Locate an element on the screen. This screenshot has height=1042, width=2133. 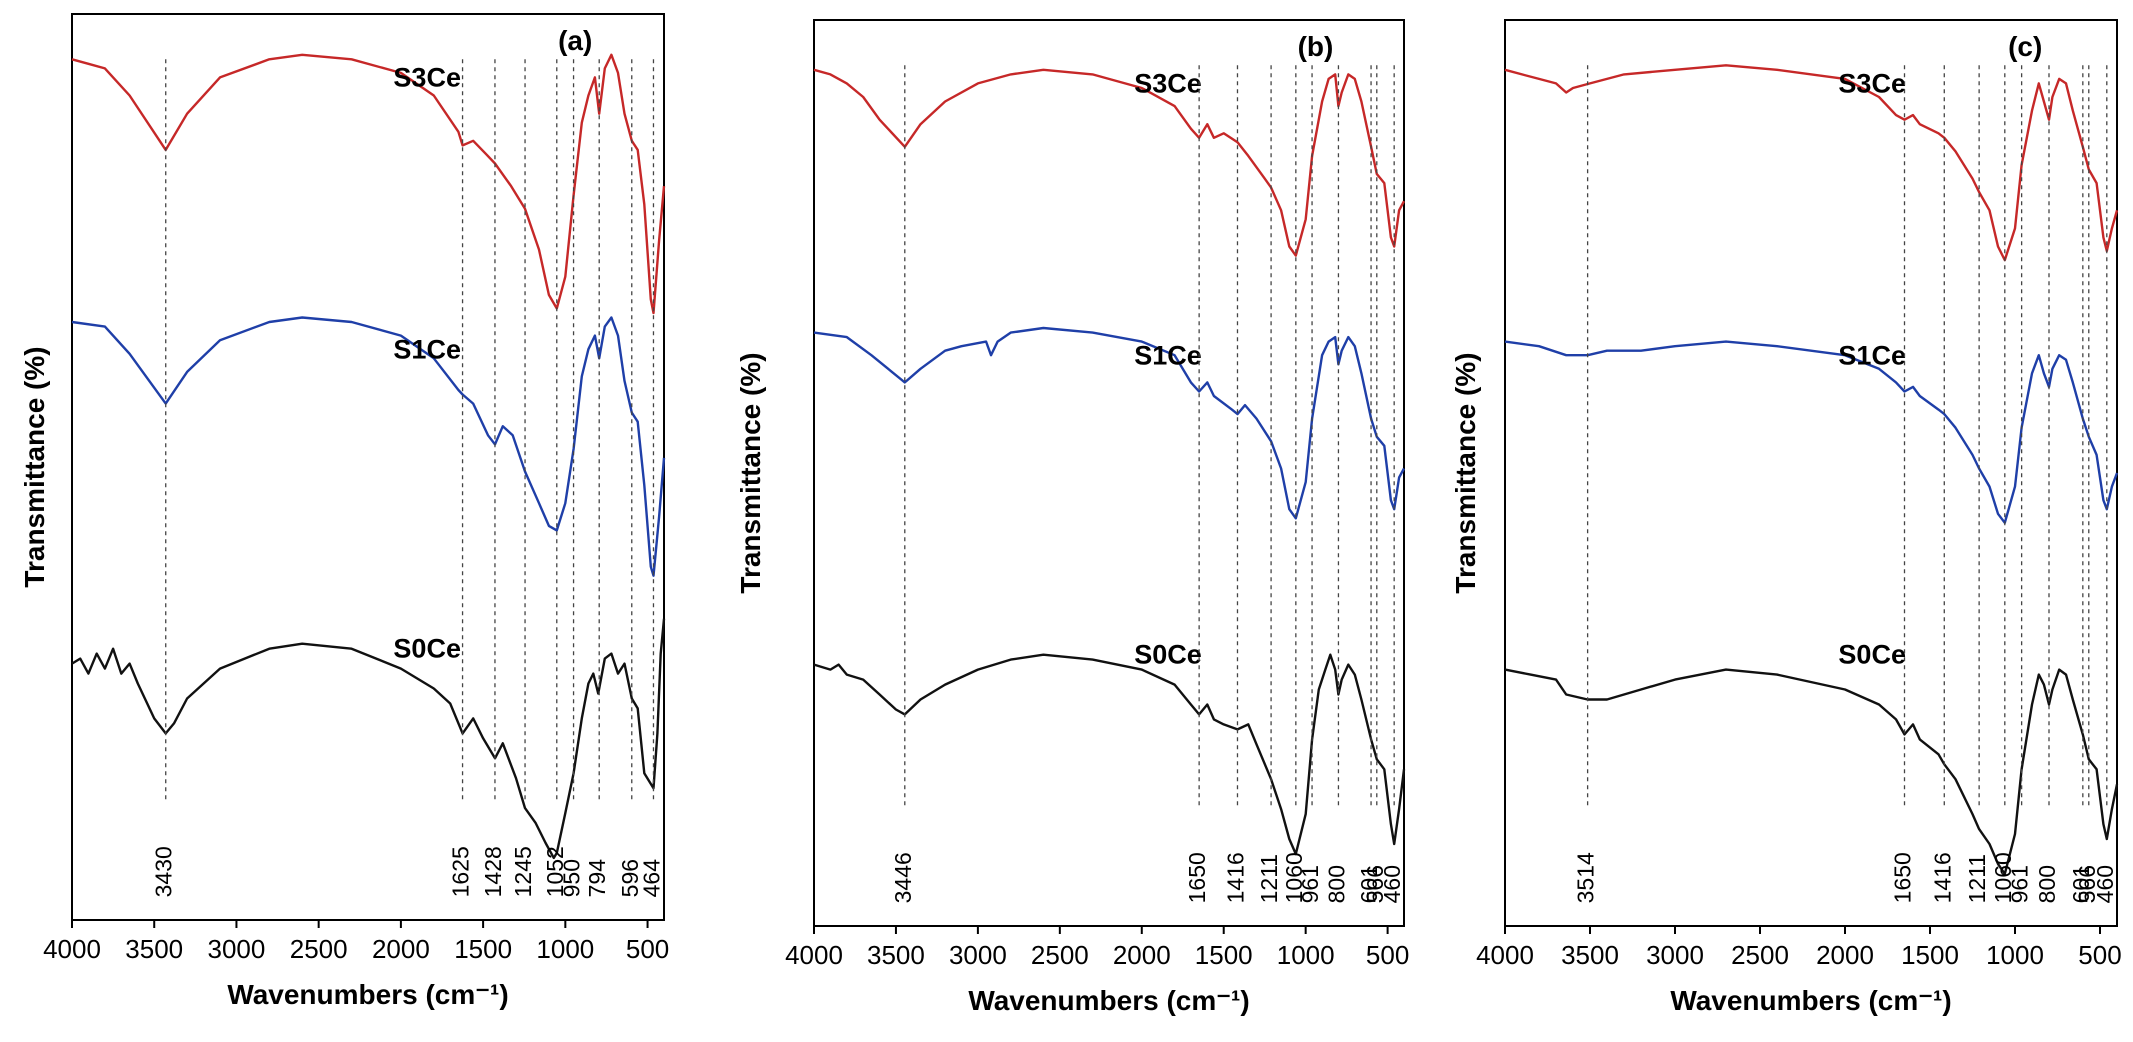
peak-label-3430: 3430 is located at coordinates (164, 871).